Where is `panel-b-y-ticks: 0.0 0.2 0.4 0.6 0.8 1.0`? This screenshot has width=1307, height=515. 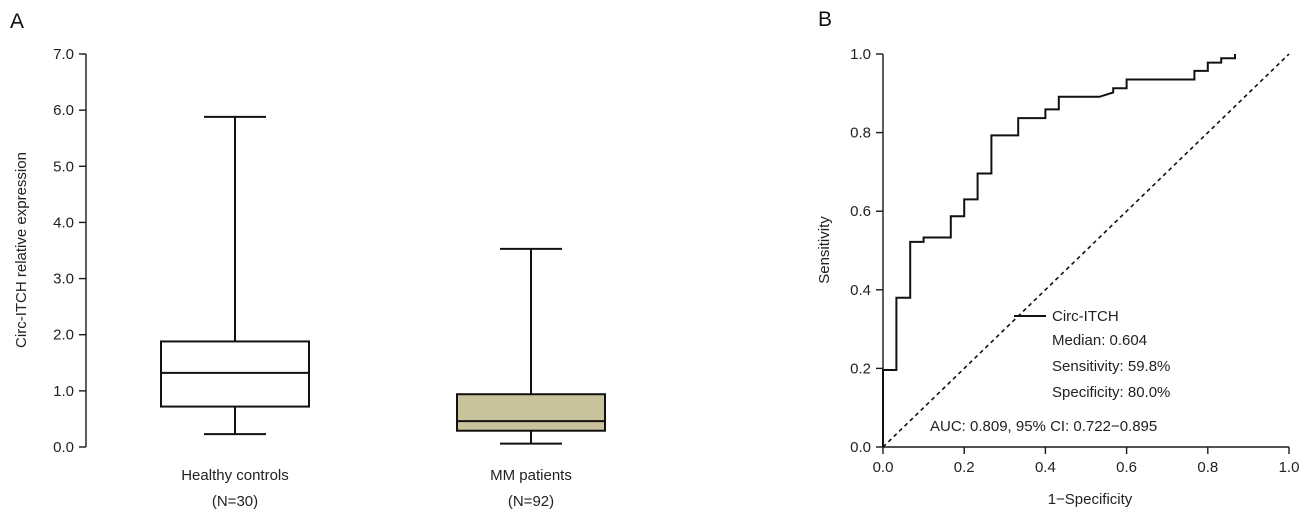 panel-b-y-ticks: 0.0 0.2 0.4 0.6 0.8 1.0 is located at coordinates (866, 251).